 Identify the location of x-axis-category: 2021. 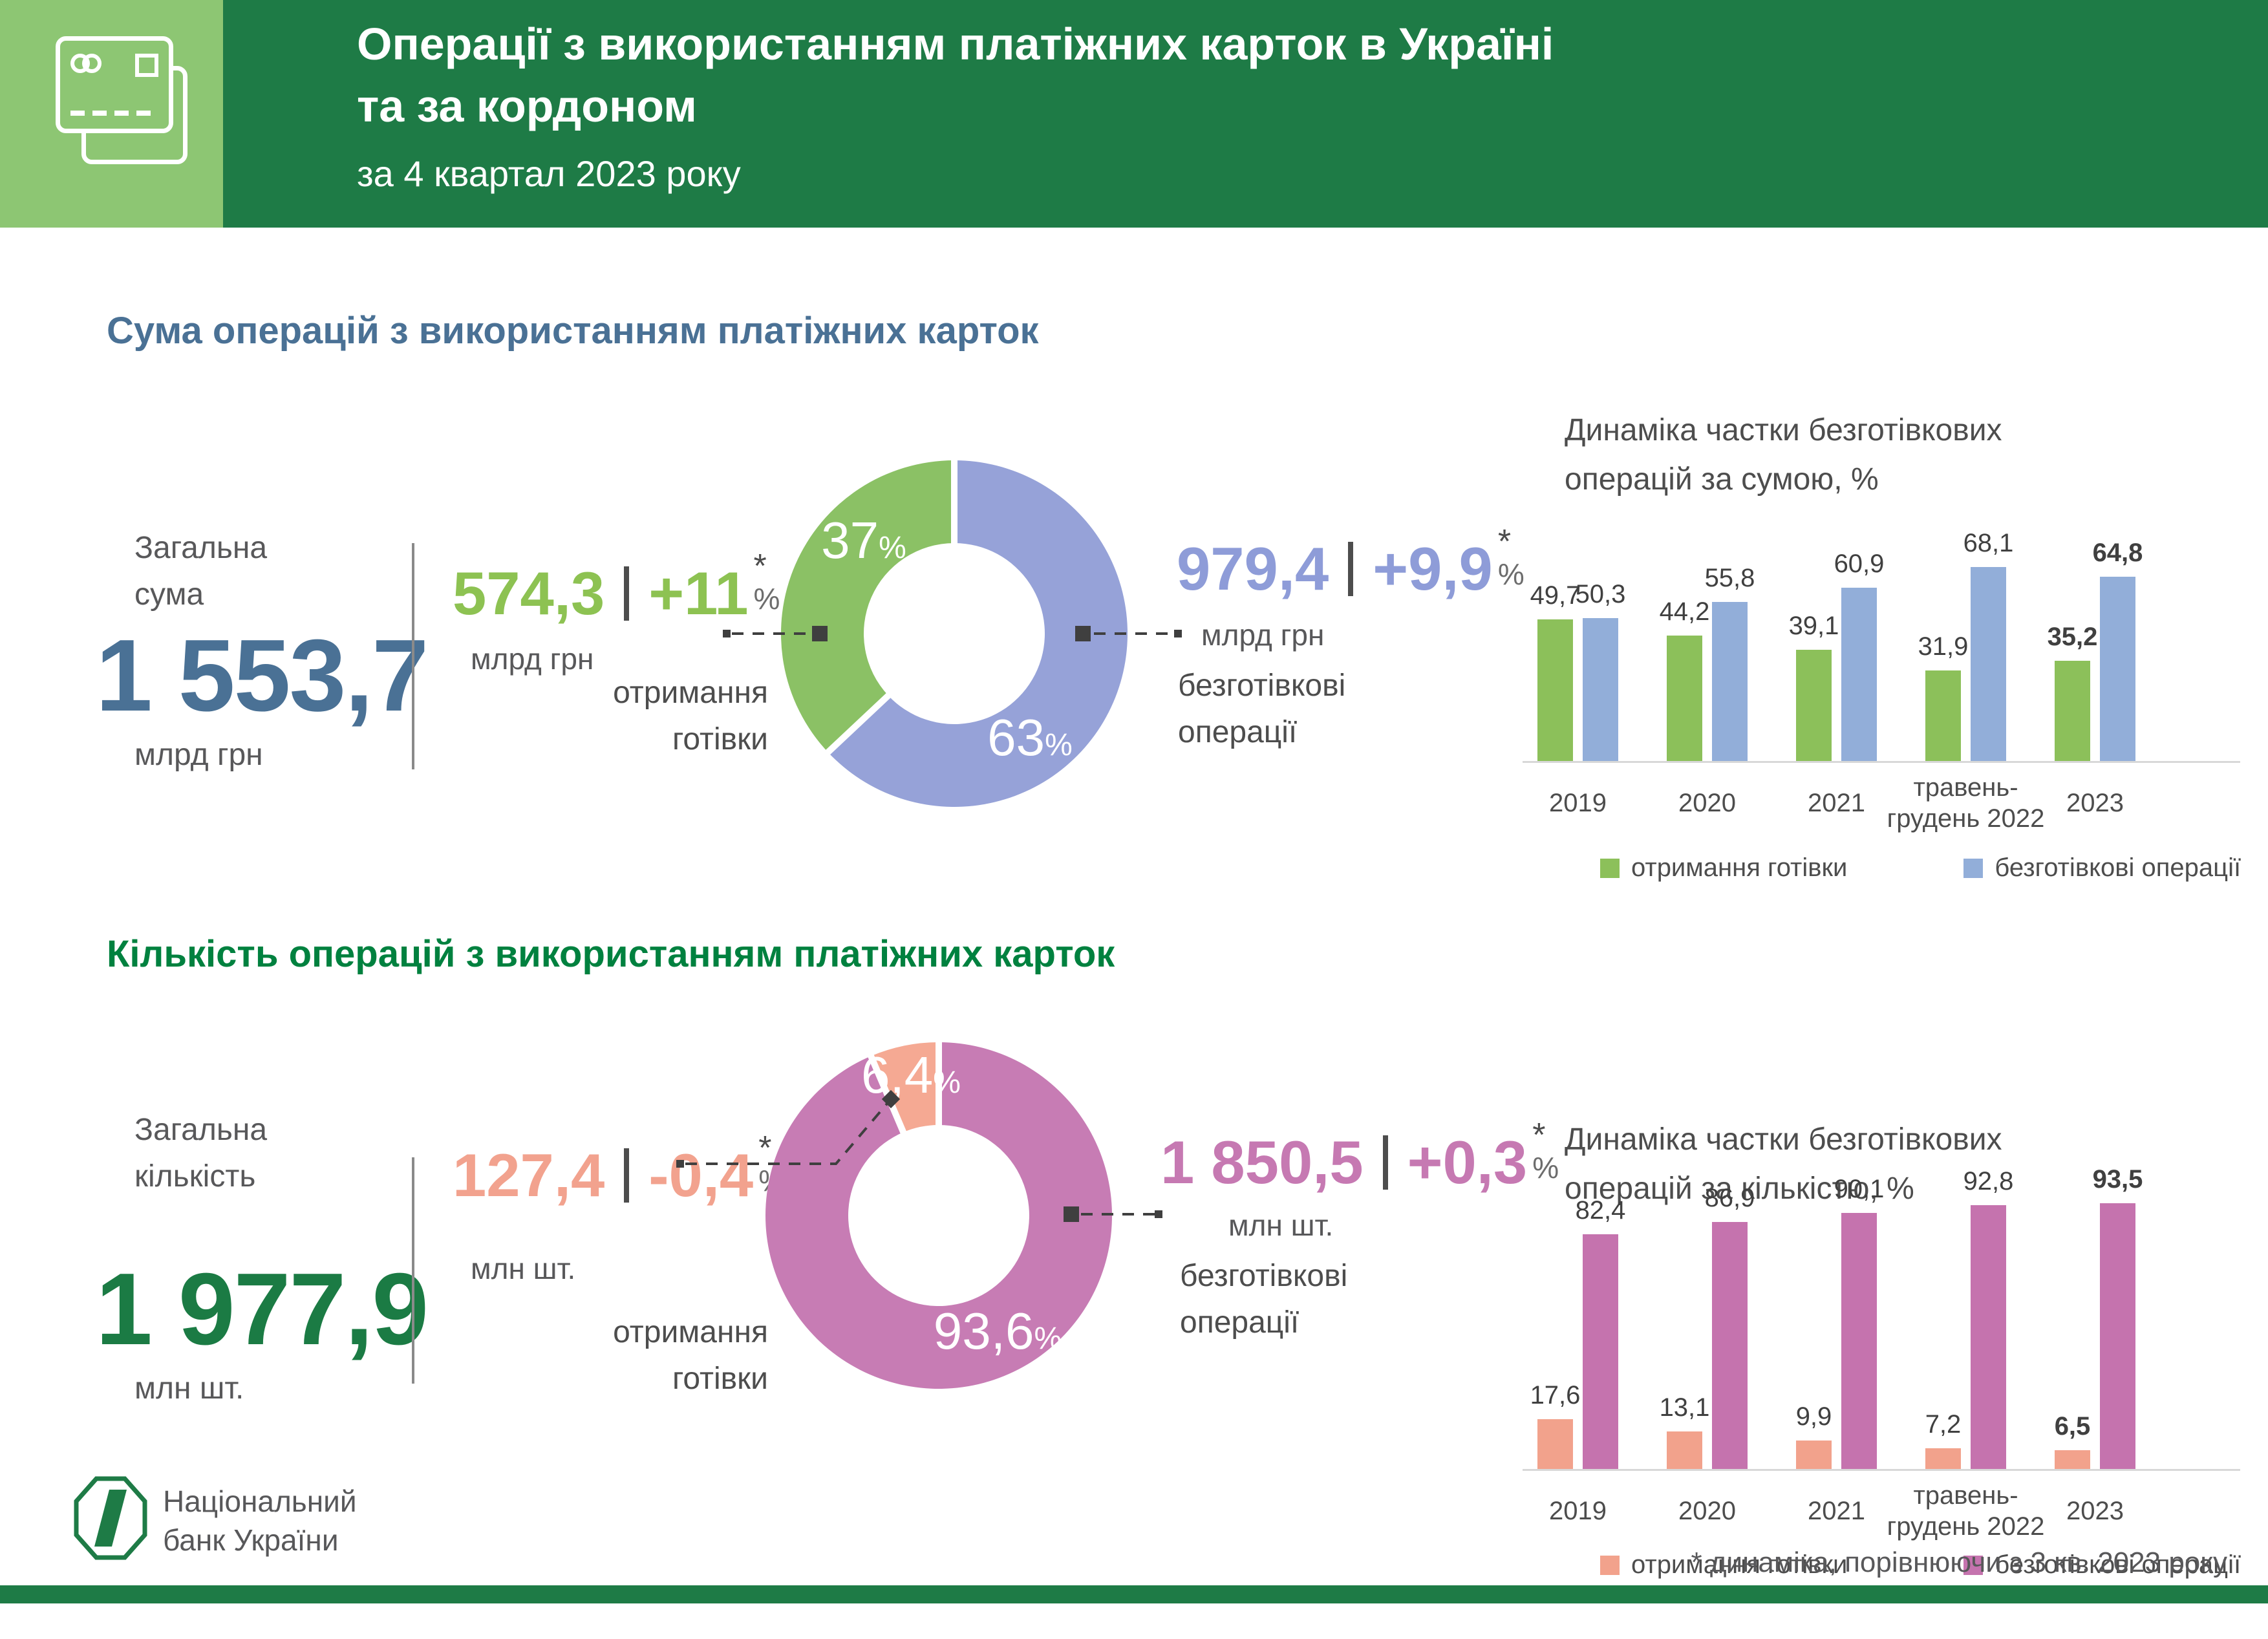
(1837, 1511).